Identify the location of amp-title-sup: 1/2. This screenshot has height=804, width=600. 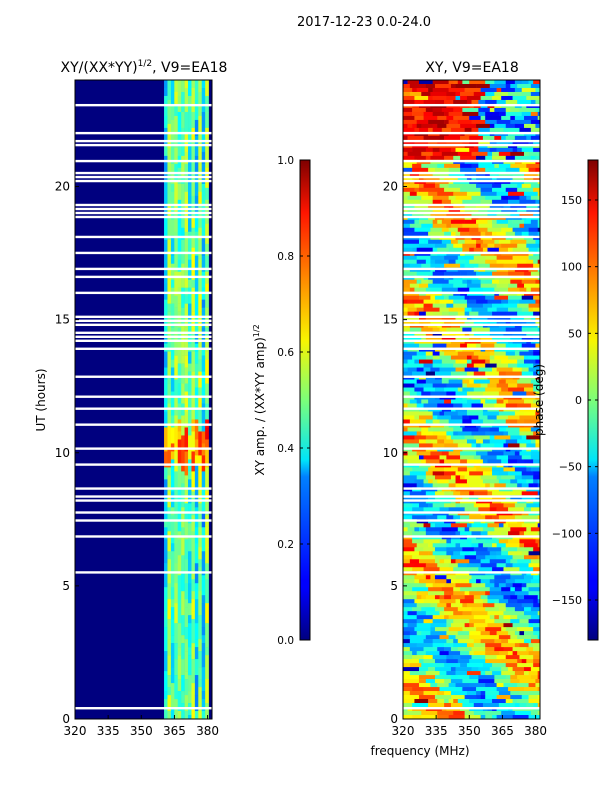
(145, 64).